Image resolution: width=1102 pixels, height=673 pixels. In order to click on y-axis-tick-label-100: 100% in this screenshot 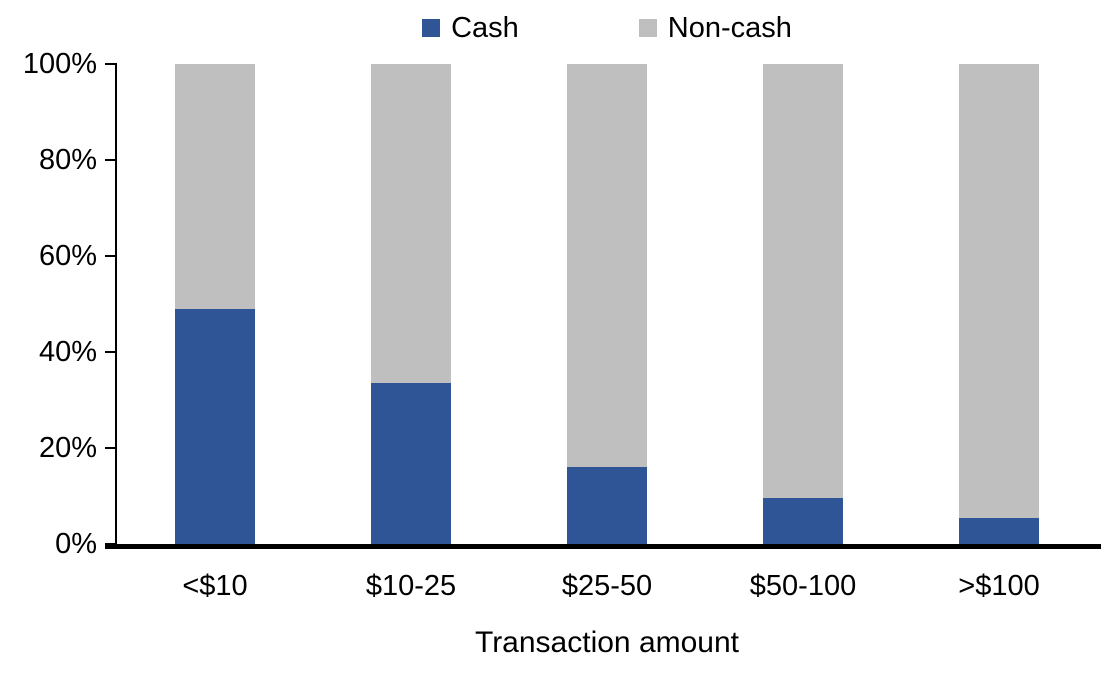, I will do `click(59, 64)`.